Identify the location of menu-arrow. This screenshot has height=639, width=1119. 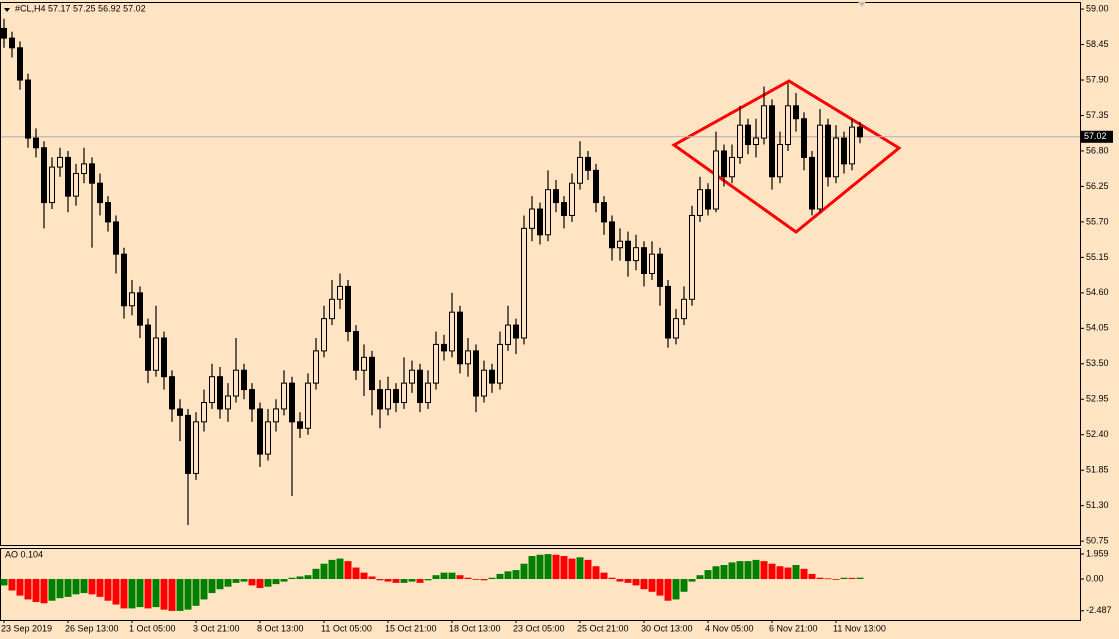
(7, 10).